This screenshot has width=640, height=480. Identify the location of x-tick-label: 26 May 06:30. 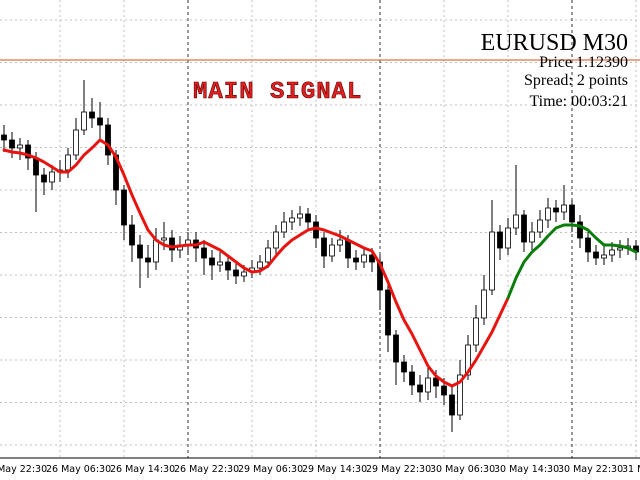
(78, 469).